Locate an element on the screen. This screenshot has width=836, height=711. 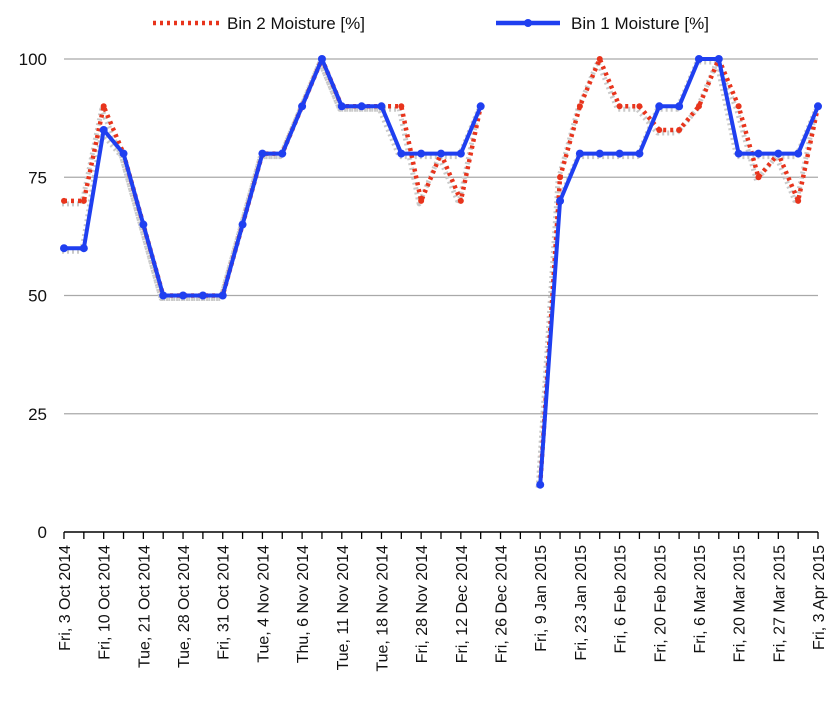
x-tick-label: Fri, 26 Dec 2014 is located at coordinates (502, 604).